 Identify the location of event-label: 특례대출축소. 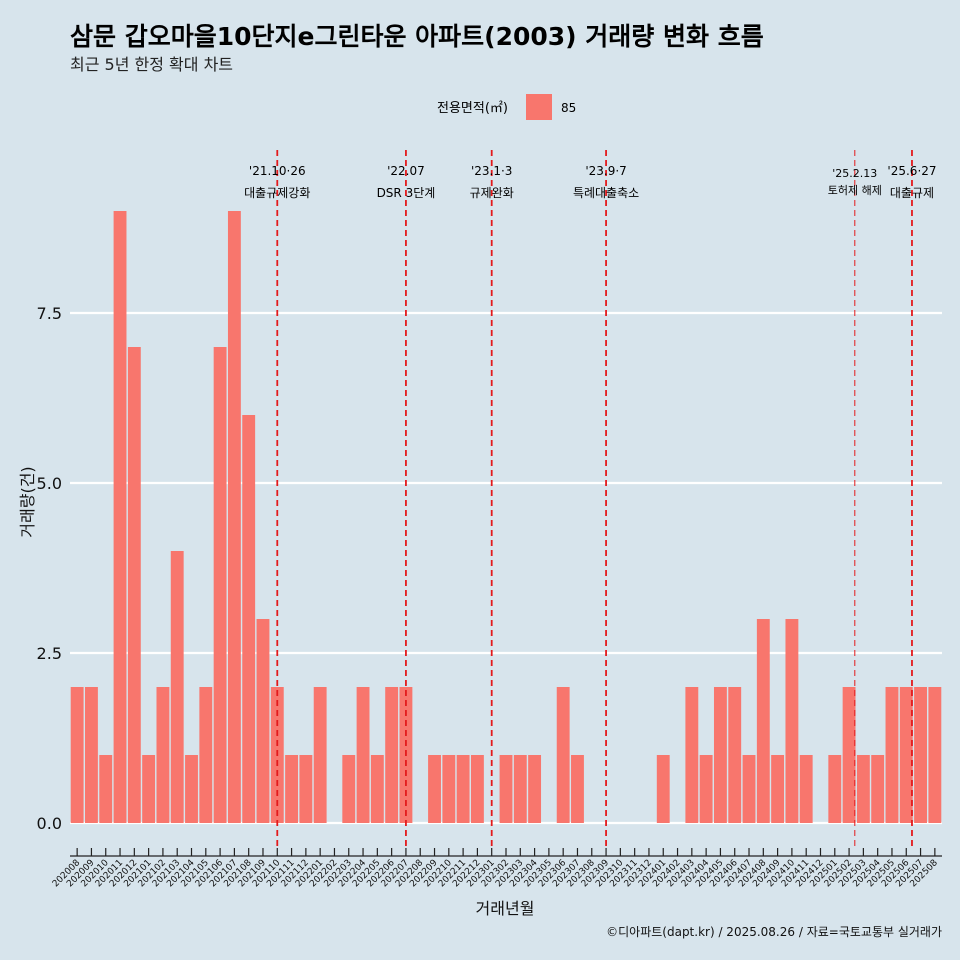
(606, 193).